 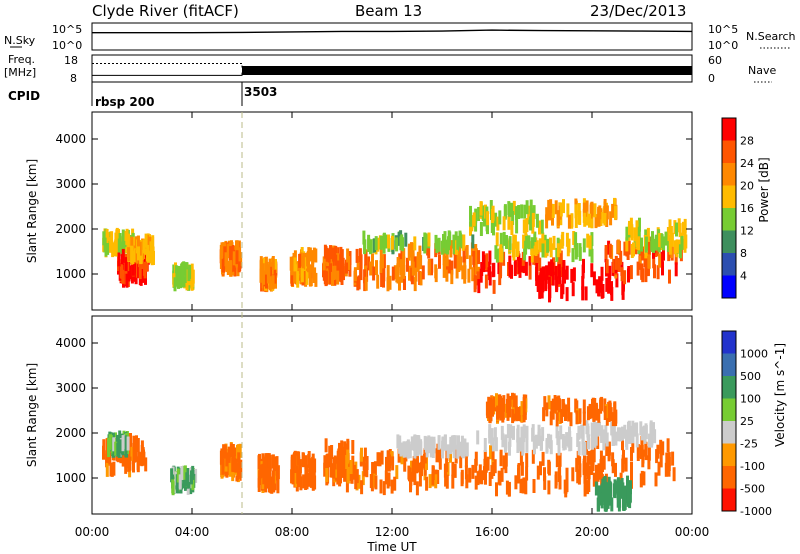 I want to click on colorbar-frame, so click(x=729, y=421).